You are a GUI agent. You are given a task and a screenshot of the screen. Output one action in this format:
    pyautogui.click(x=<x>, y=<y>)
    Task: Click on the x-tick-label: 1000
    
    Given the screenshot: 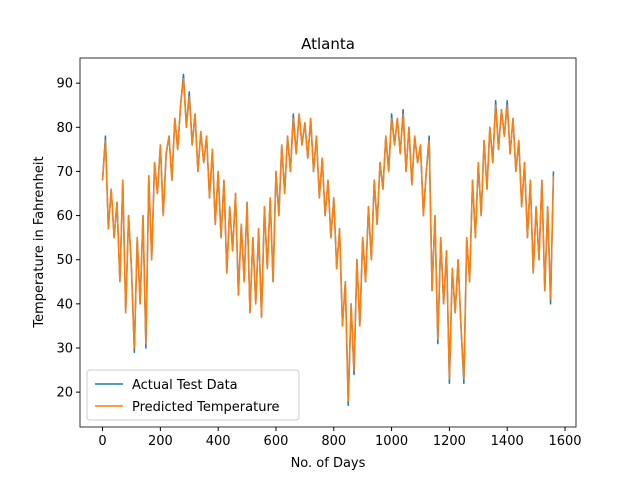 What is the action you would take?
    pyautogui.click(x=391, y=441)
    